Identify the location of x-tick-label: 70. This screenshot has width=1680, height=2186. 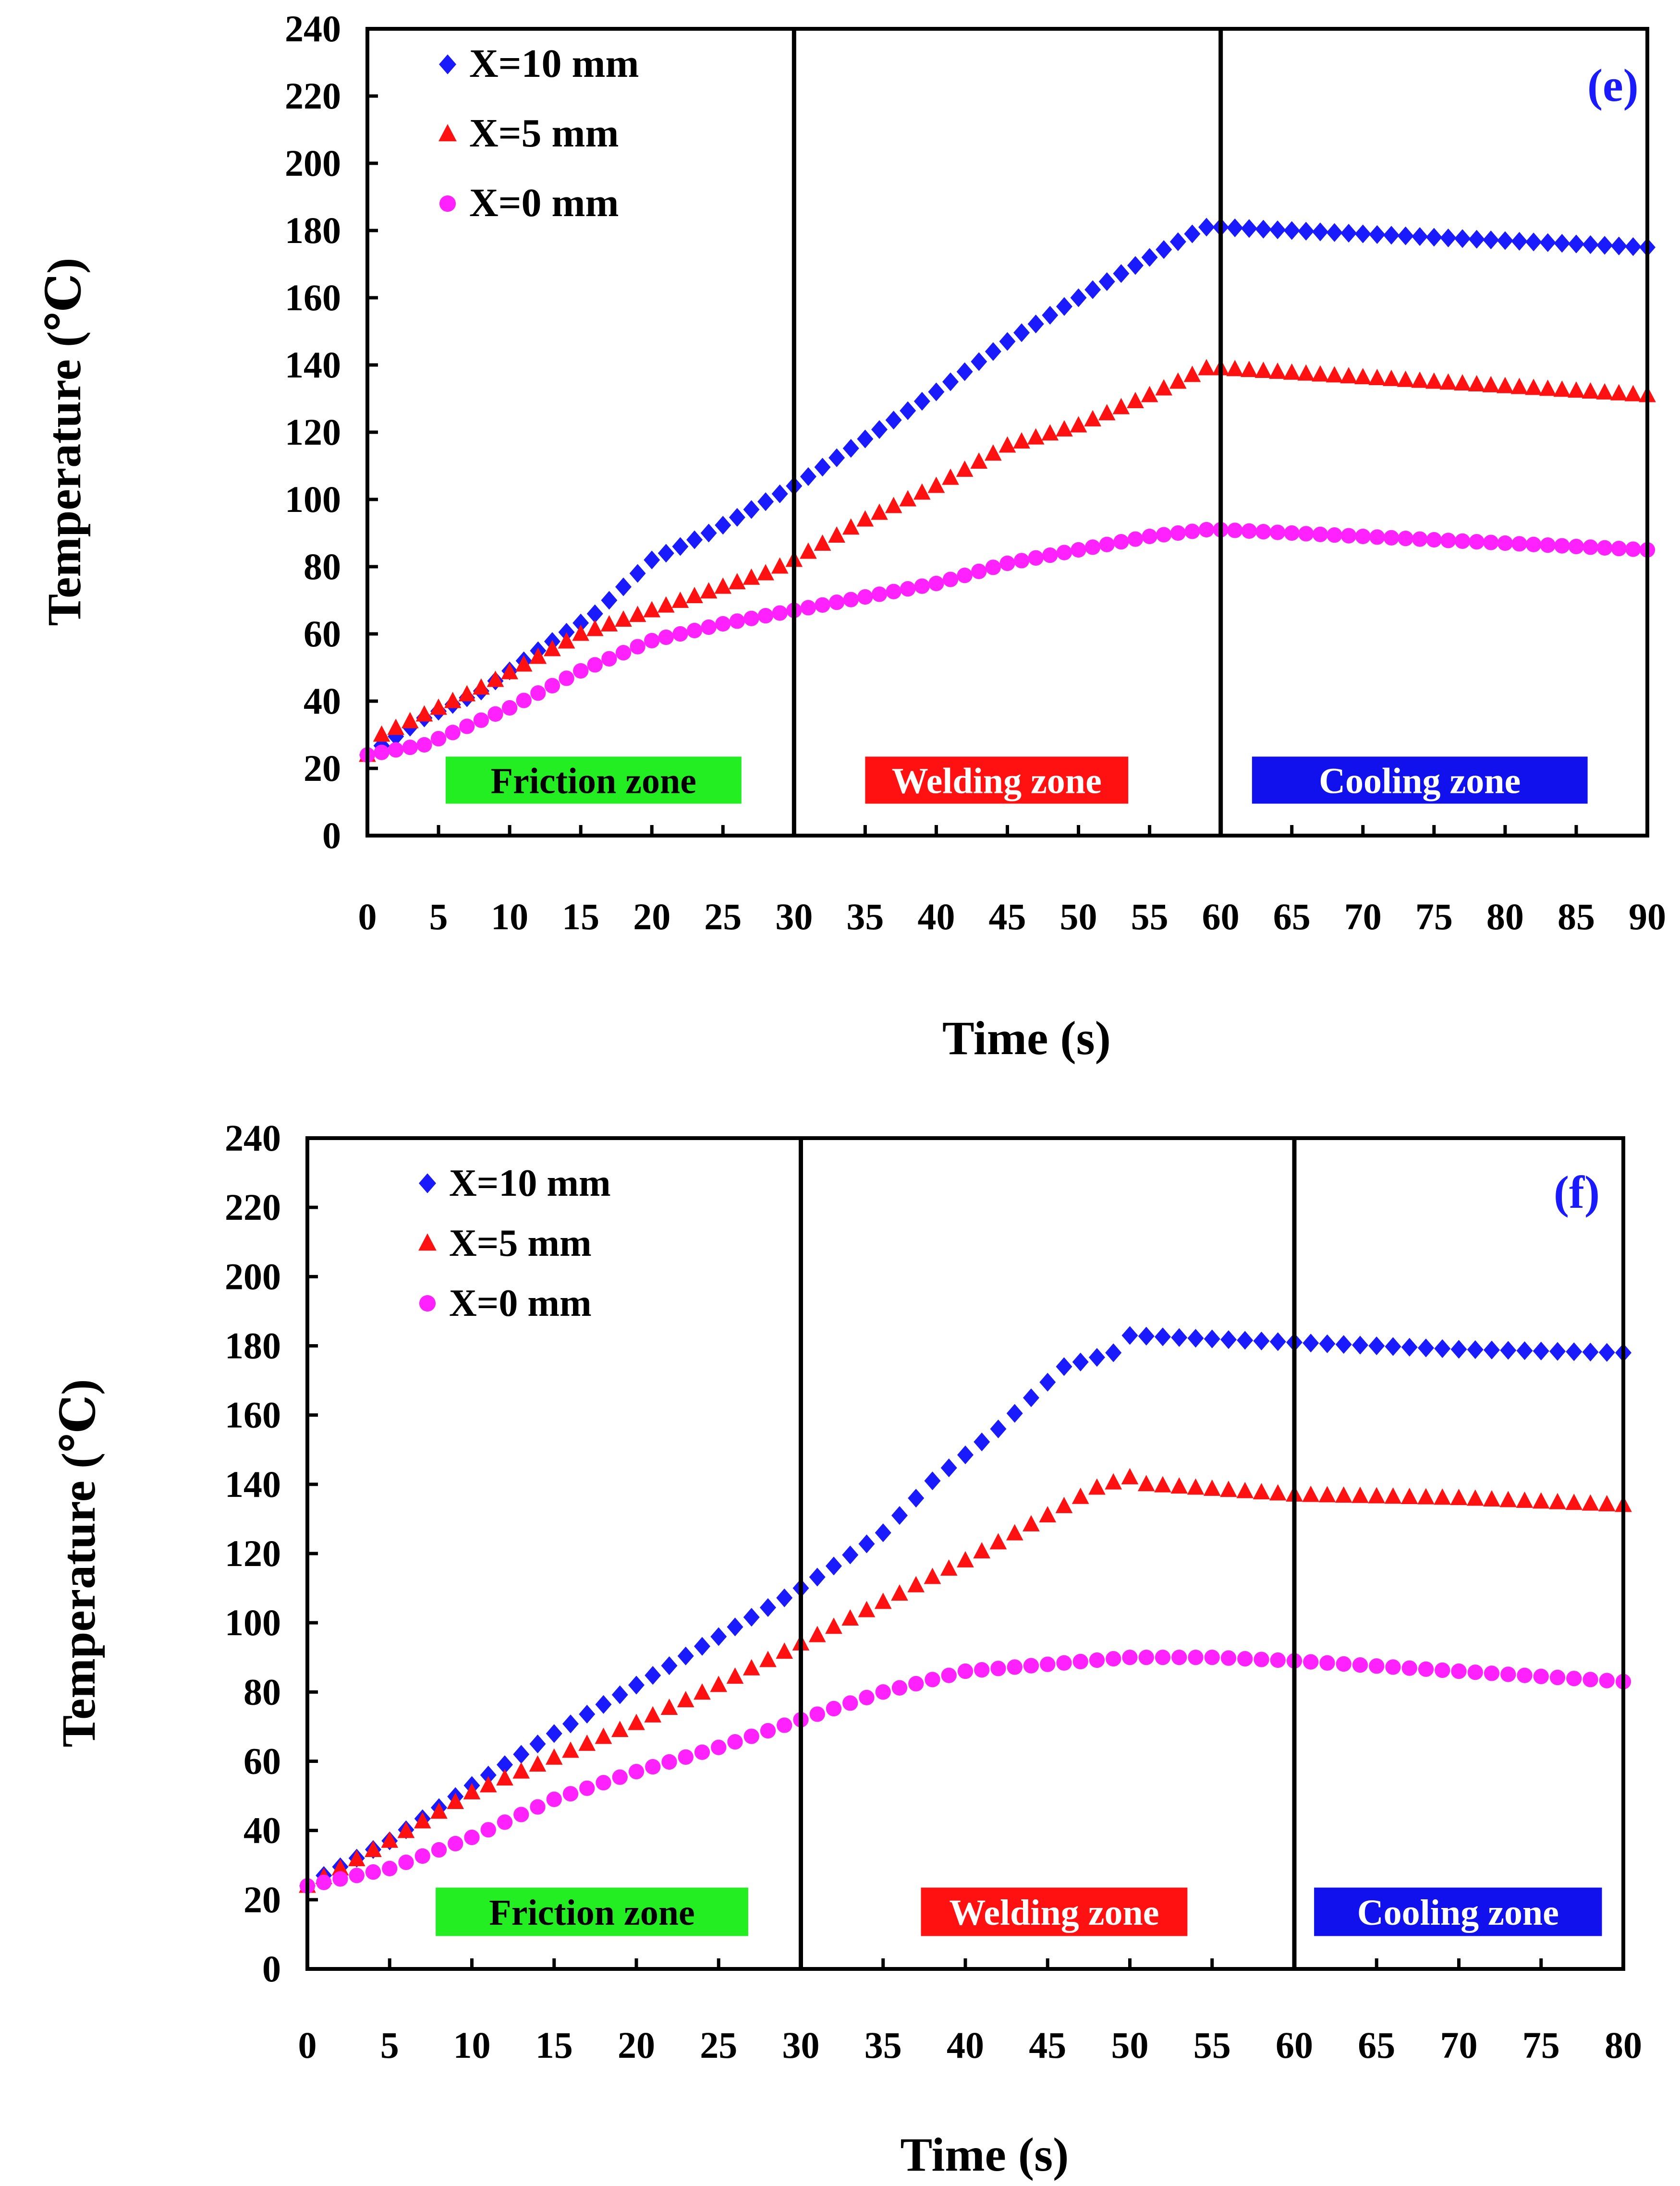
(1459, 2045).